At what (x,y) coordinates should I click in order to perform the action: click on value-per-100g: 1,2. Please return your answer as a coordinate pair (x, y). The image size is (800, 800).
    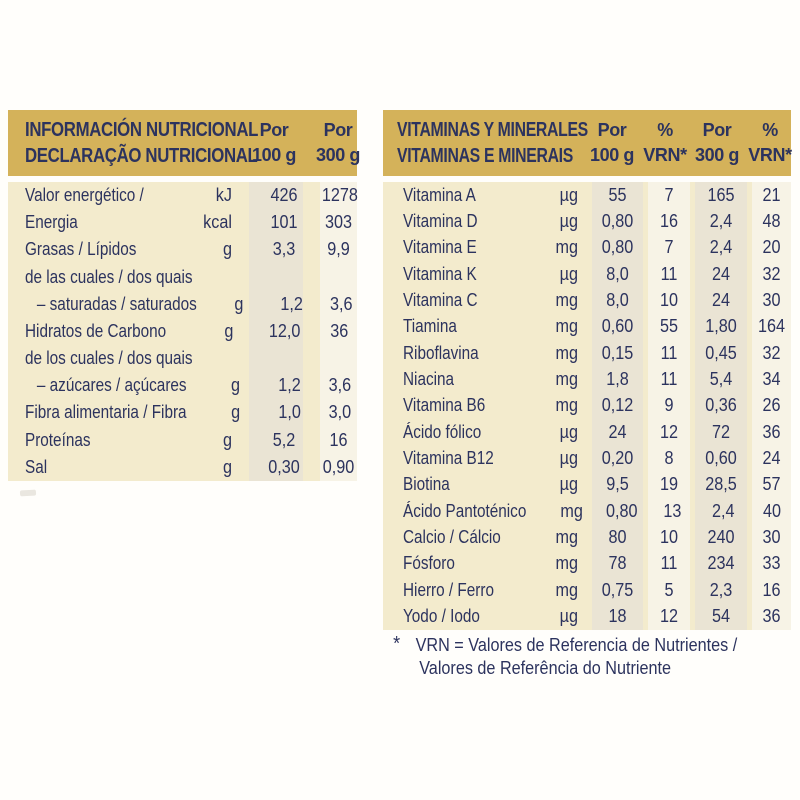
    Looking at the image, I should click on (290, 385).